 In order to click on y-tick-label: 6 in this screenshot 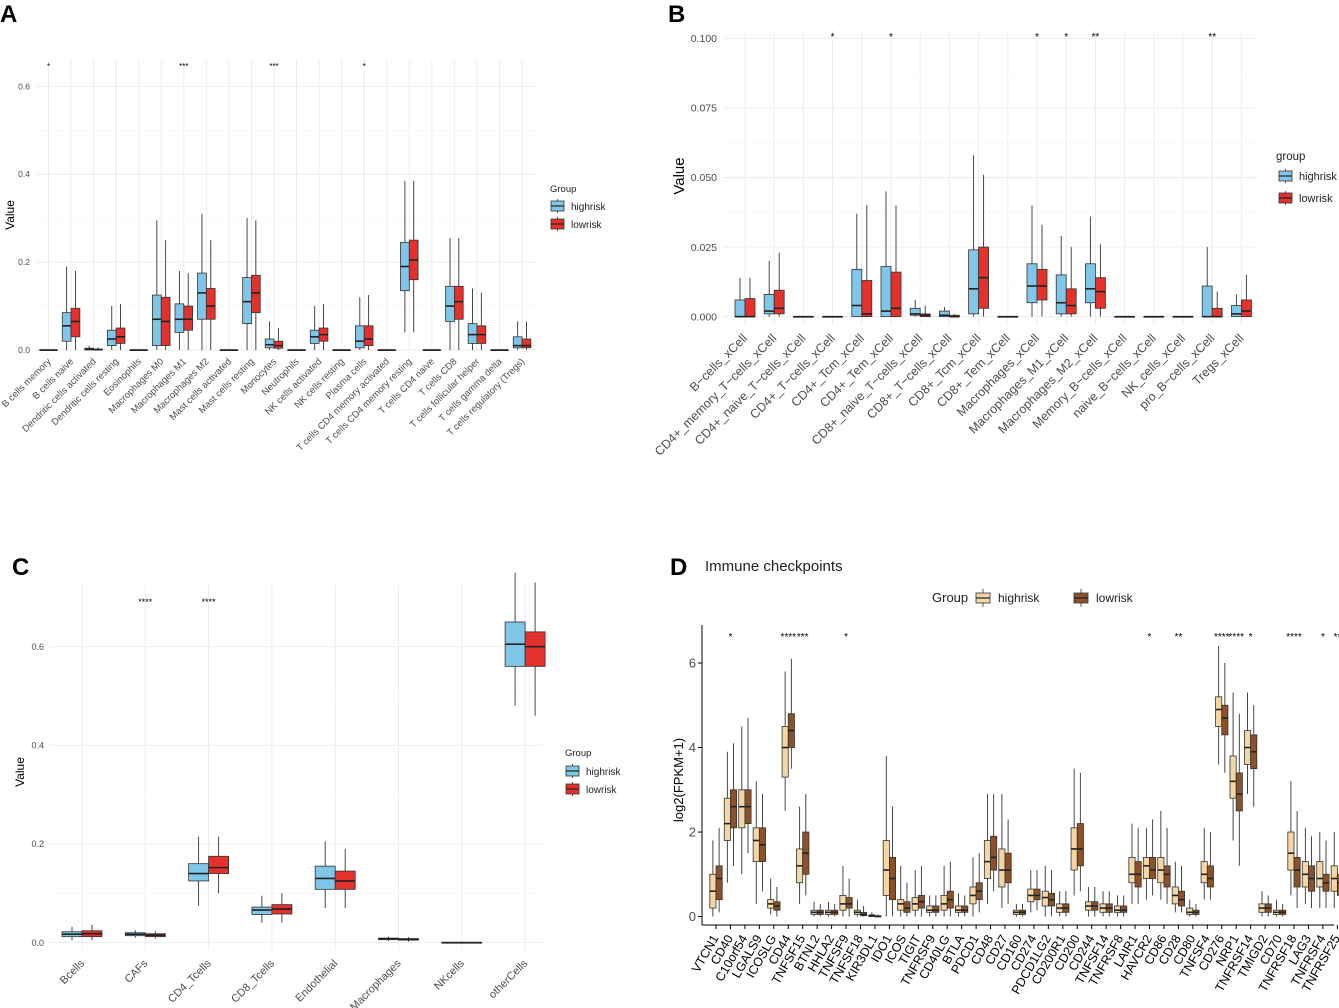, I will do `click(692, 663)`.